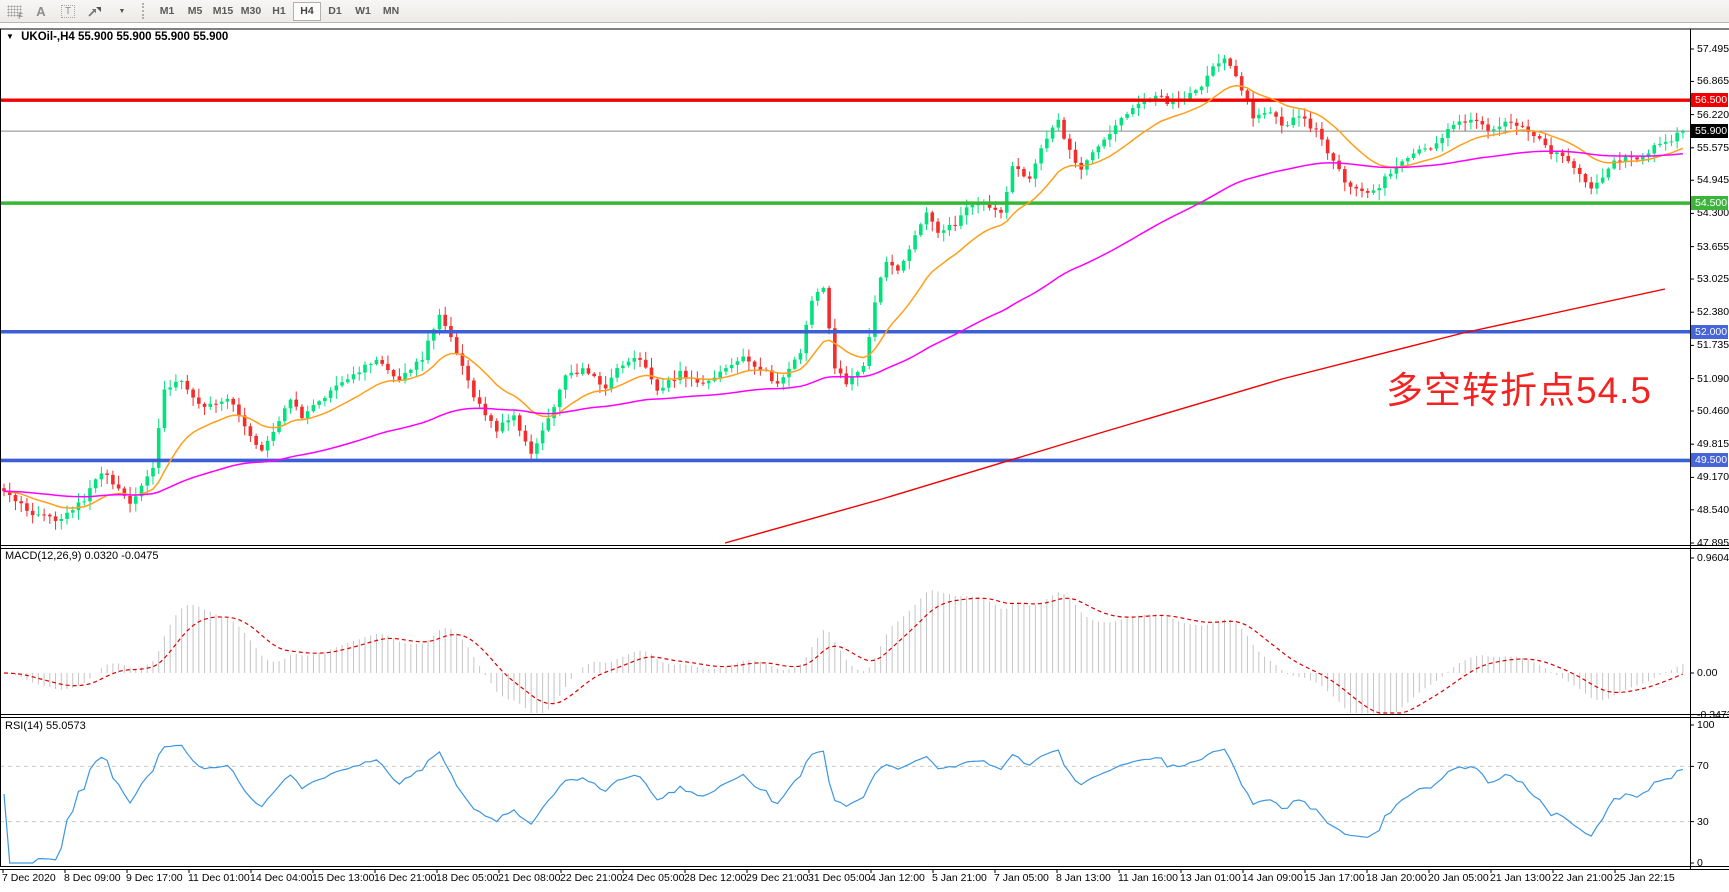  I want to click on fibonacci-grid-tool: F, so click(14, 11).